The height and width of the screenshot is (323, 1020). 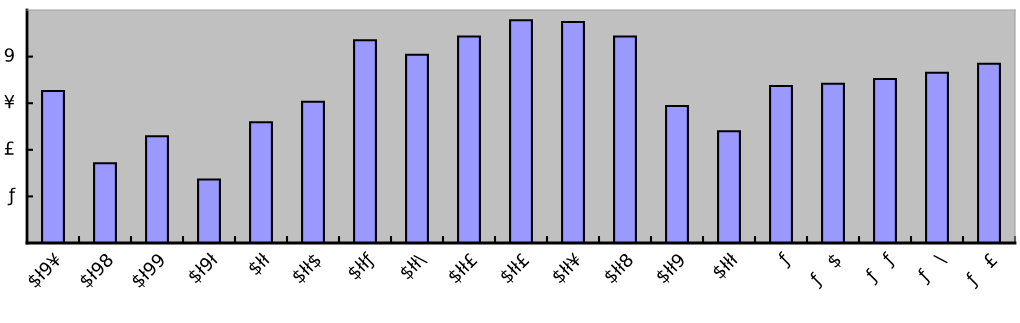 What do you see at coordinates (9, 55) in the screenshot?
I see `text: 9` at bounding box center [9, 55].